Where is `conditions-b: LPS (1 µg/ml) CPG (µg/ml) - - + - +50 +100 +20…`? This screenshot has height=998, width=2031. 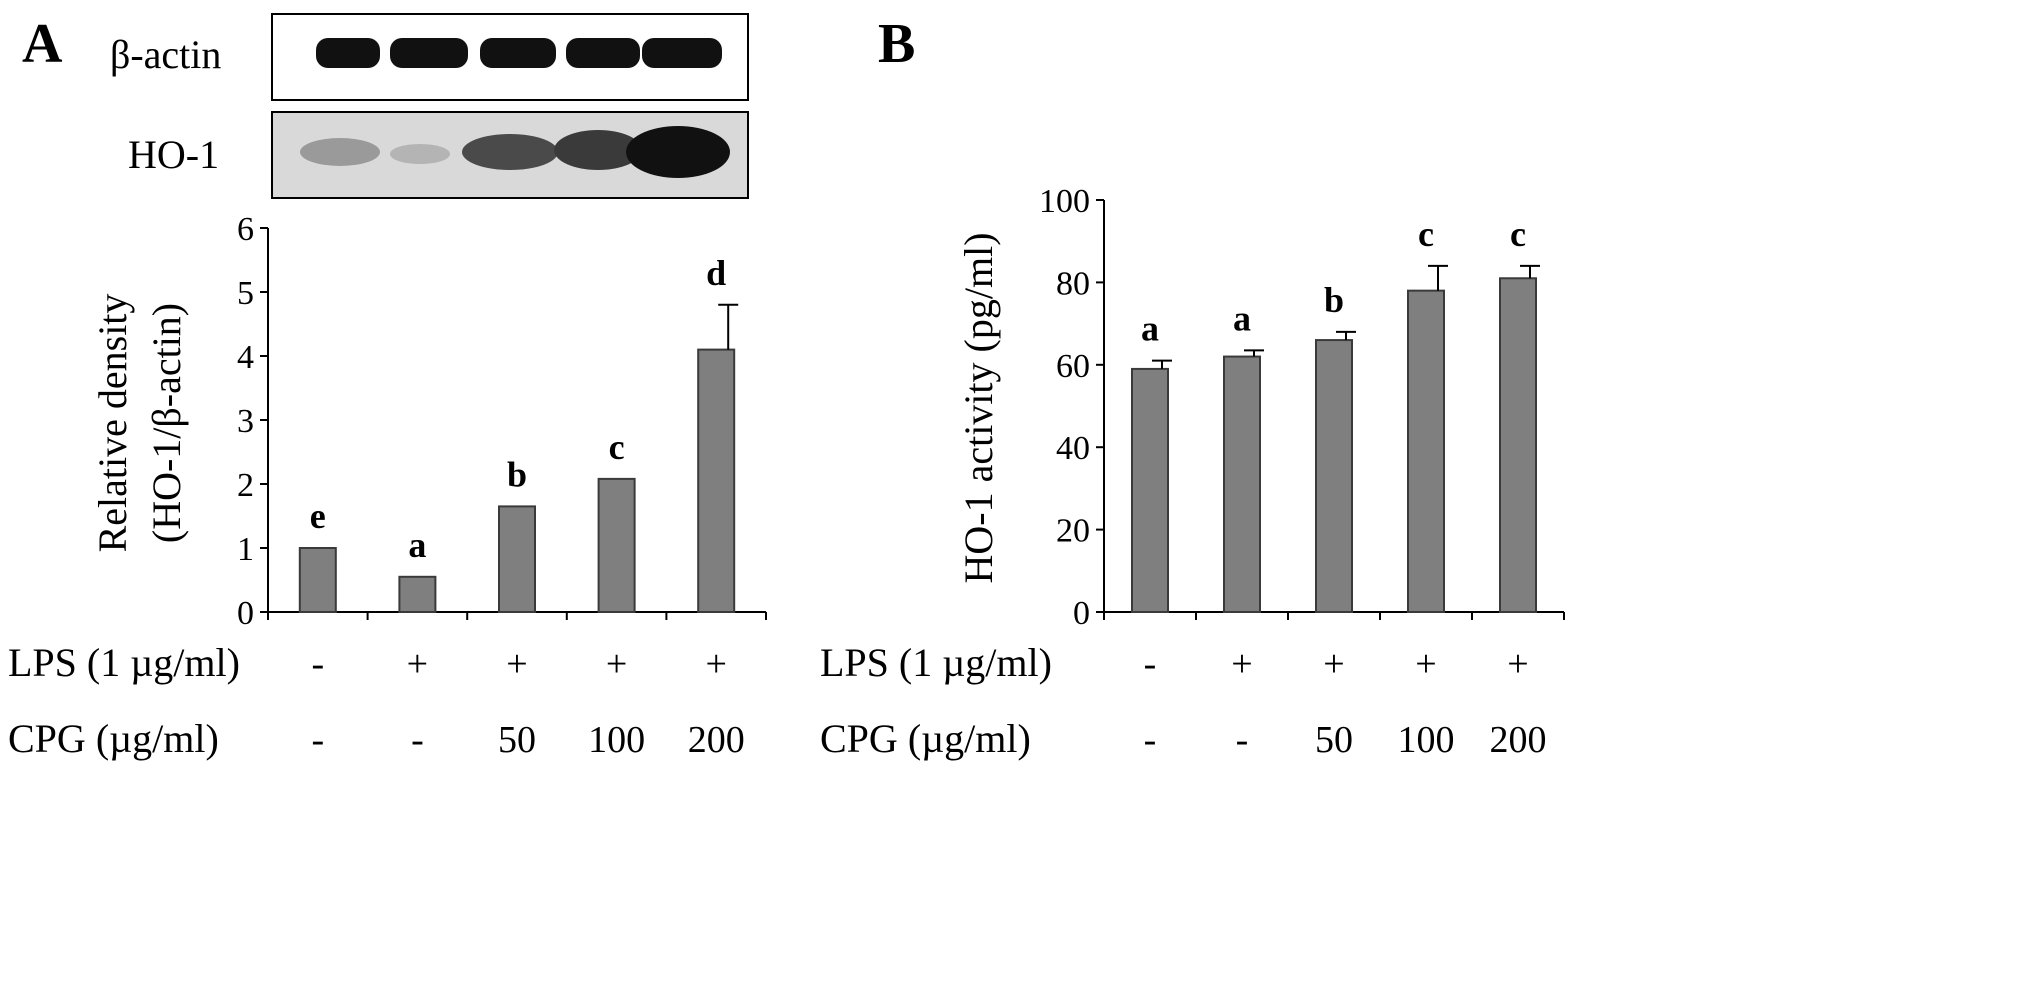 conditions-b: LPS (1 µg/ml) CPG (µg/ml) - - + - +50 +100 +20… is located at coordinates (1183, 700).